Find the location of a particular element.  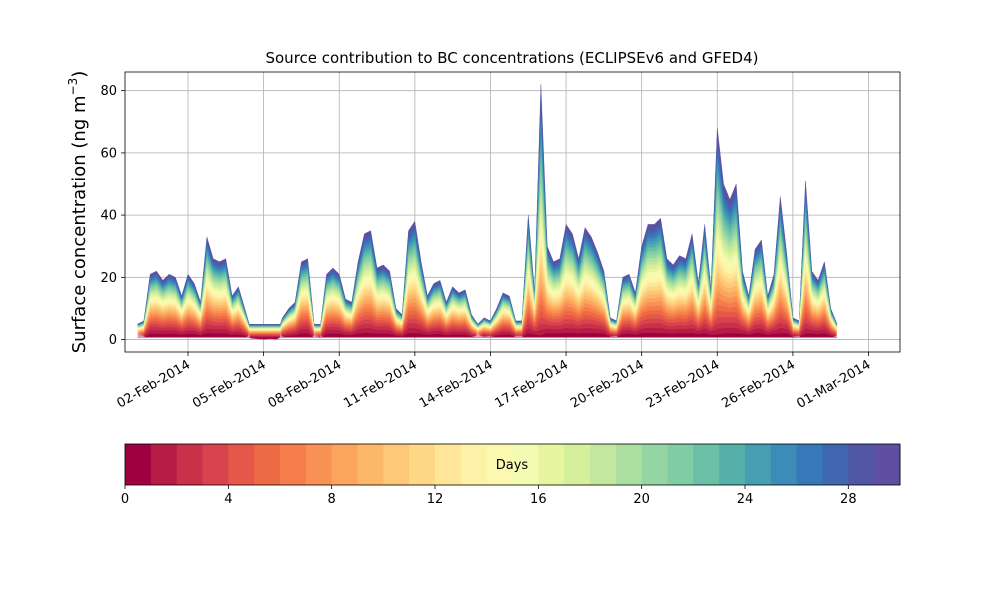

colorbar-tick-label: 16 is located at coordinates (538, 499).